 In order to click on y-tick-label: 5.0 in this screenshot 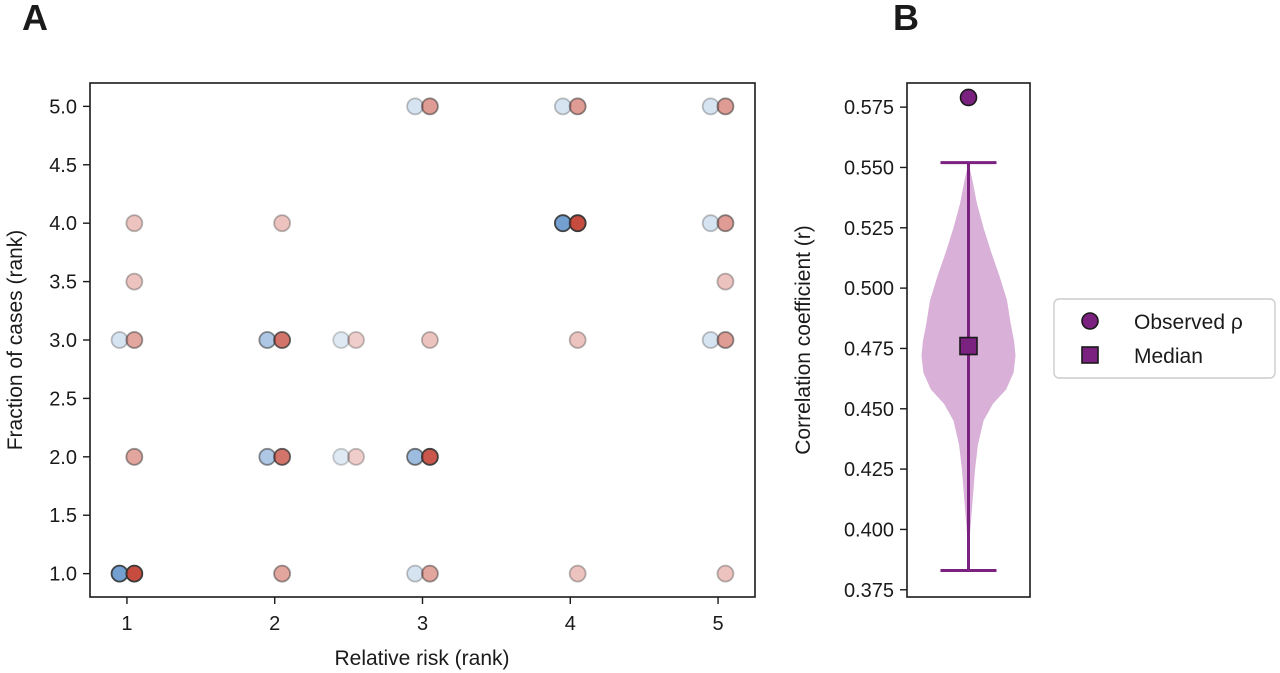, I will do `click(63, 107)`.